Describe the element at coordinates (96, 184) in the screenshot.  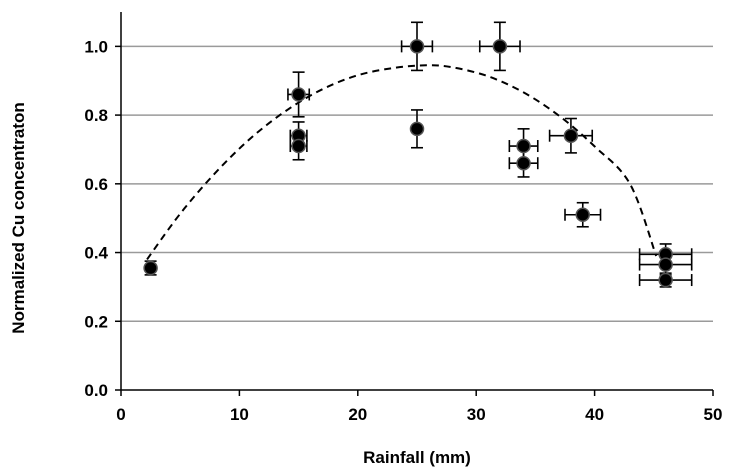
I see `y-tick-label: 0.6` at that location.